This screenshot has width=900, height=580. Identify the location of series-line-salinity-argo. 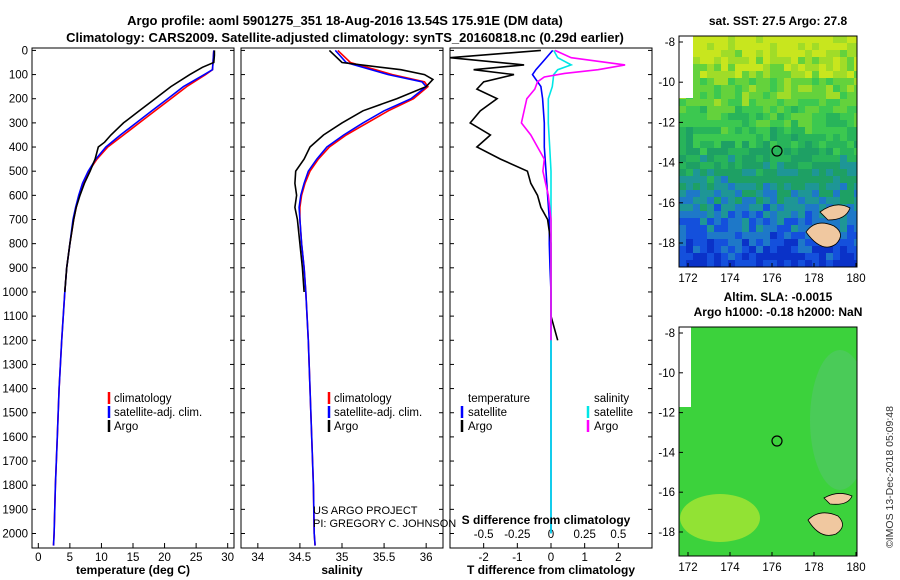
(573, 195).